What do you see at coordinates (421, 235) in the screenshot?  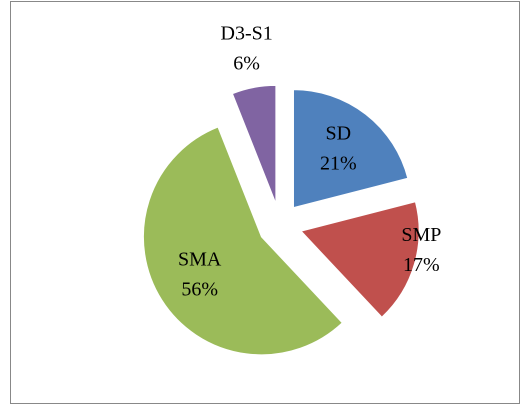 I see `slice-category: SMP` at bounding box center [421, 235].